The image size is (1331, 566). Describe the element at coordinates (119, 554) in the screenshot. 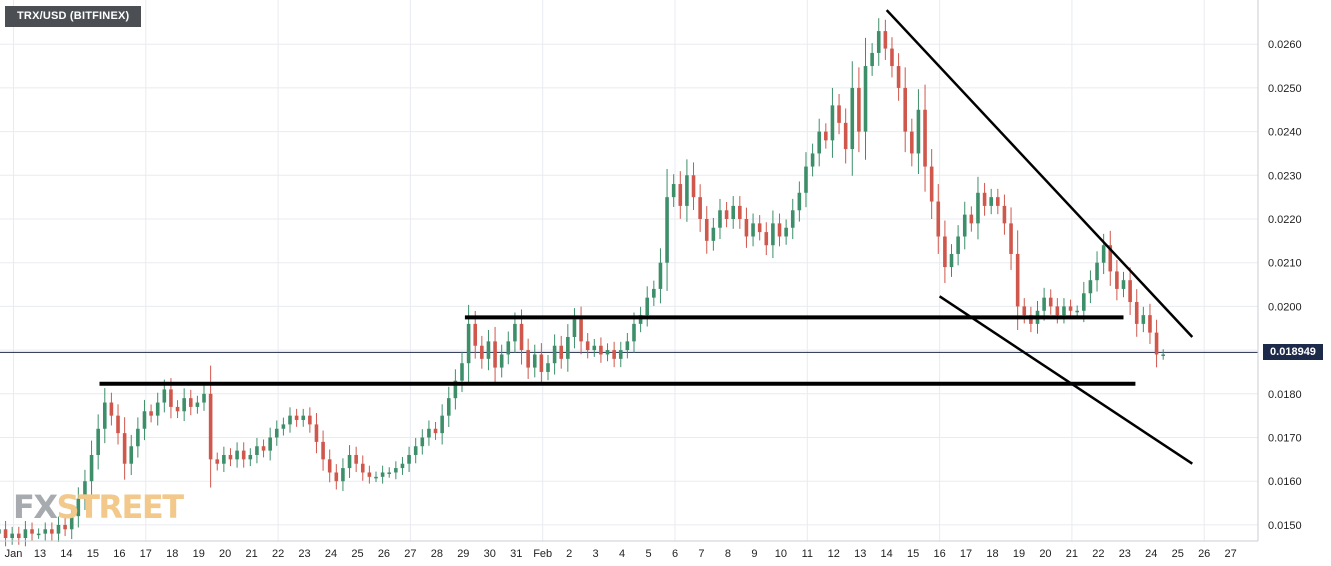

I see `x-tick-label: 16` at that location.